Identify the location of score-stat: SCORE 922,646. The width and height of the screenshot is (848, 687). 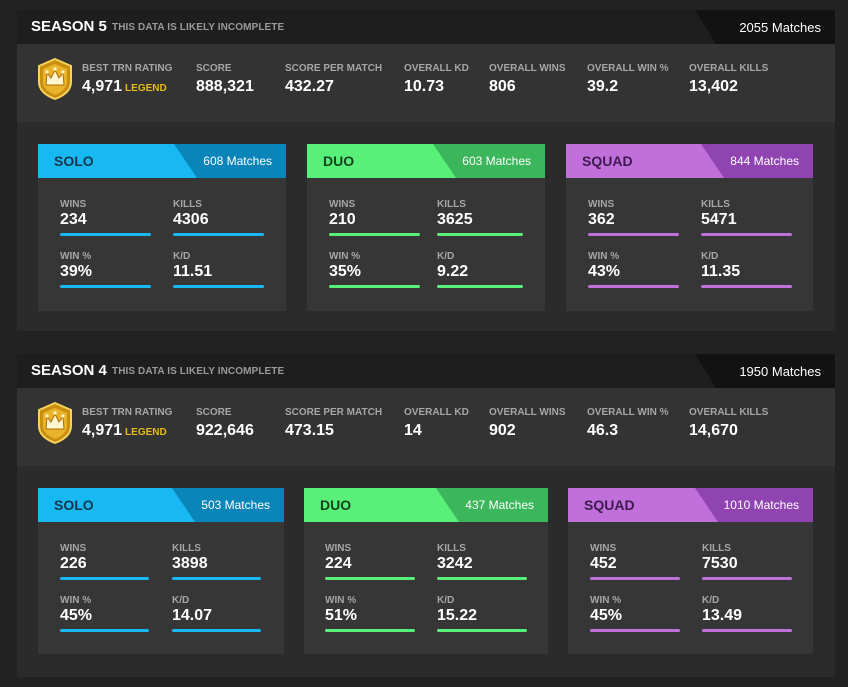
(225, 423).